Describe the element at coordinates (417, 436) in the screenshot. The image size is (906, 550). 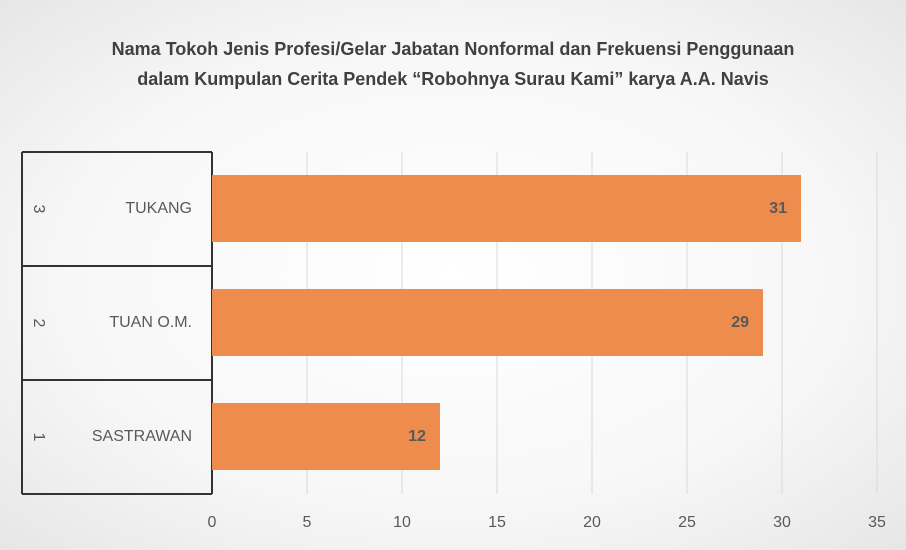
I see `data-label: 12` at that location.